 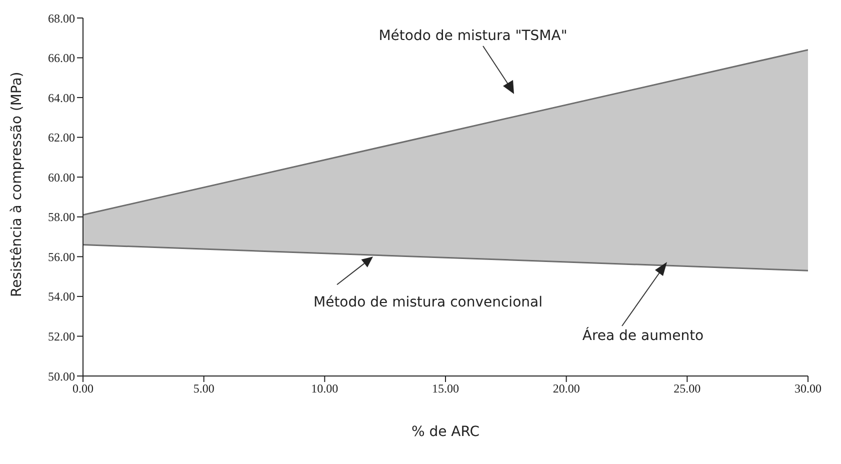 What do you see at coordinates (61, 336) in the screenshot?
I see `y-tick-label: 52.00` at bounding box center [61, 336].